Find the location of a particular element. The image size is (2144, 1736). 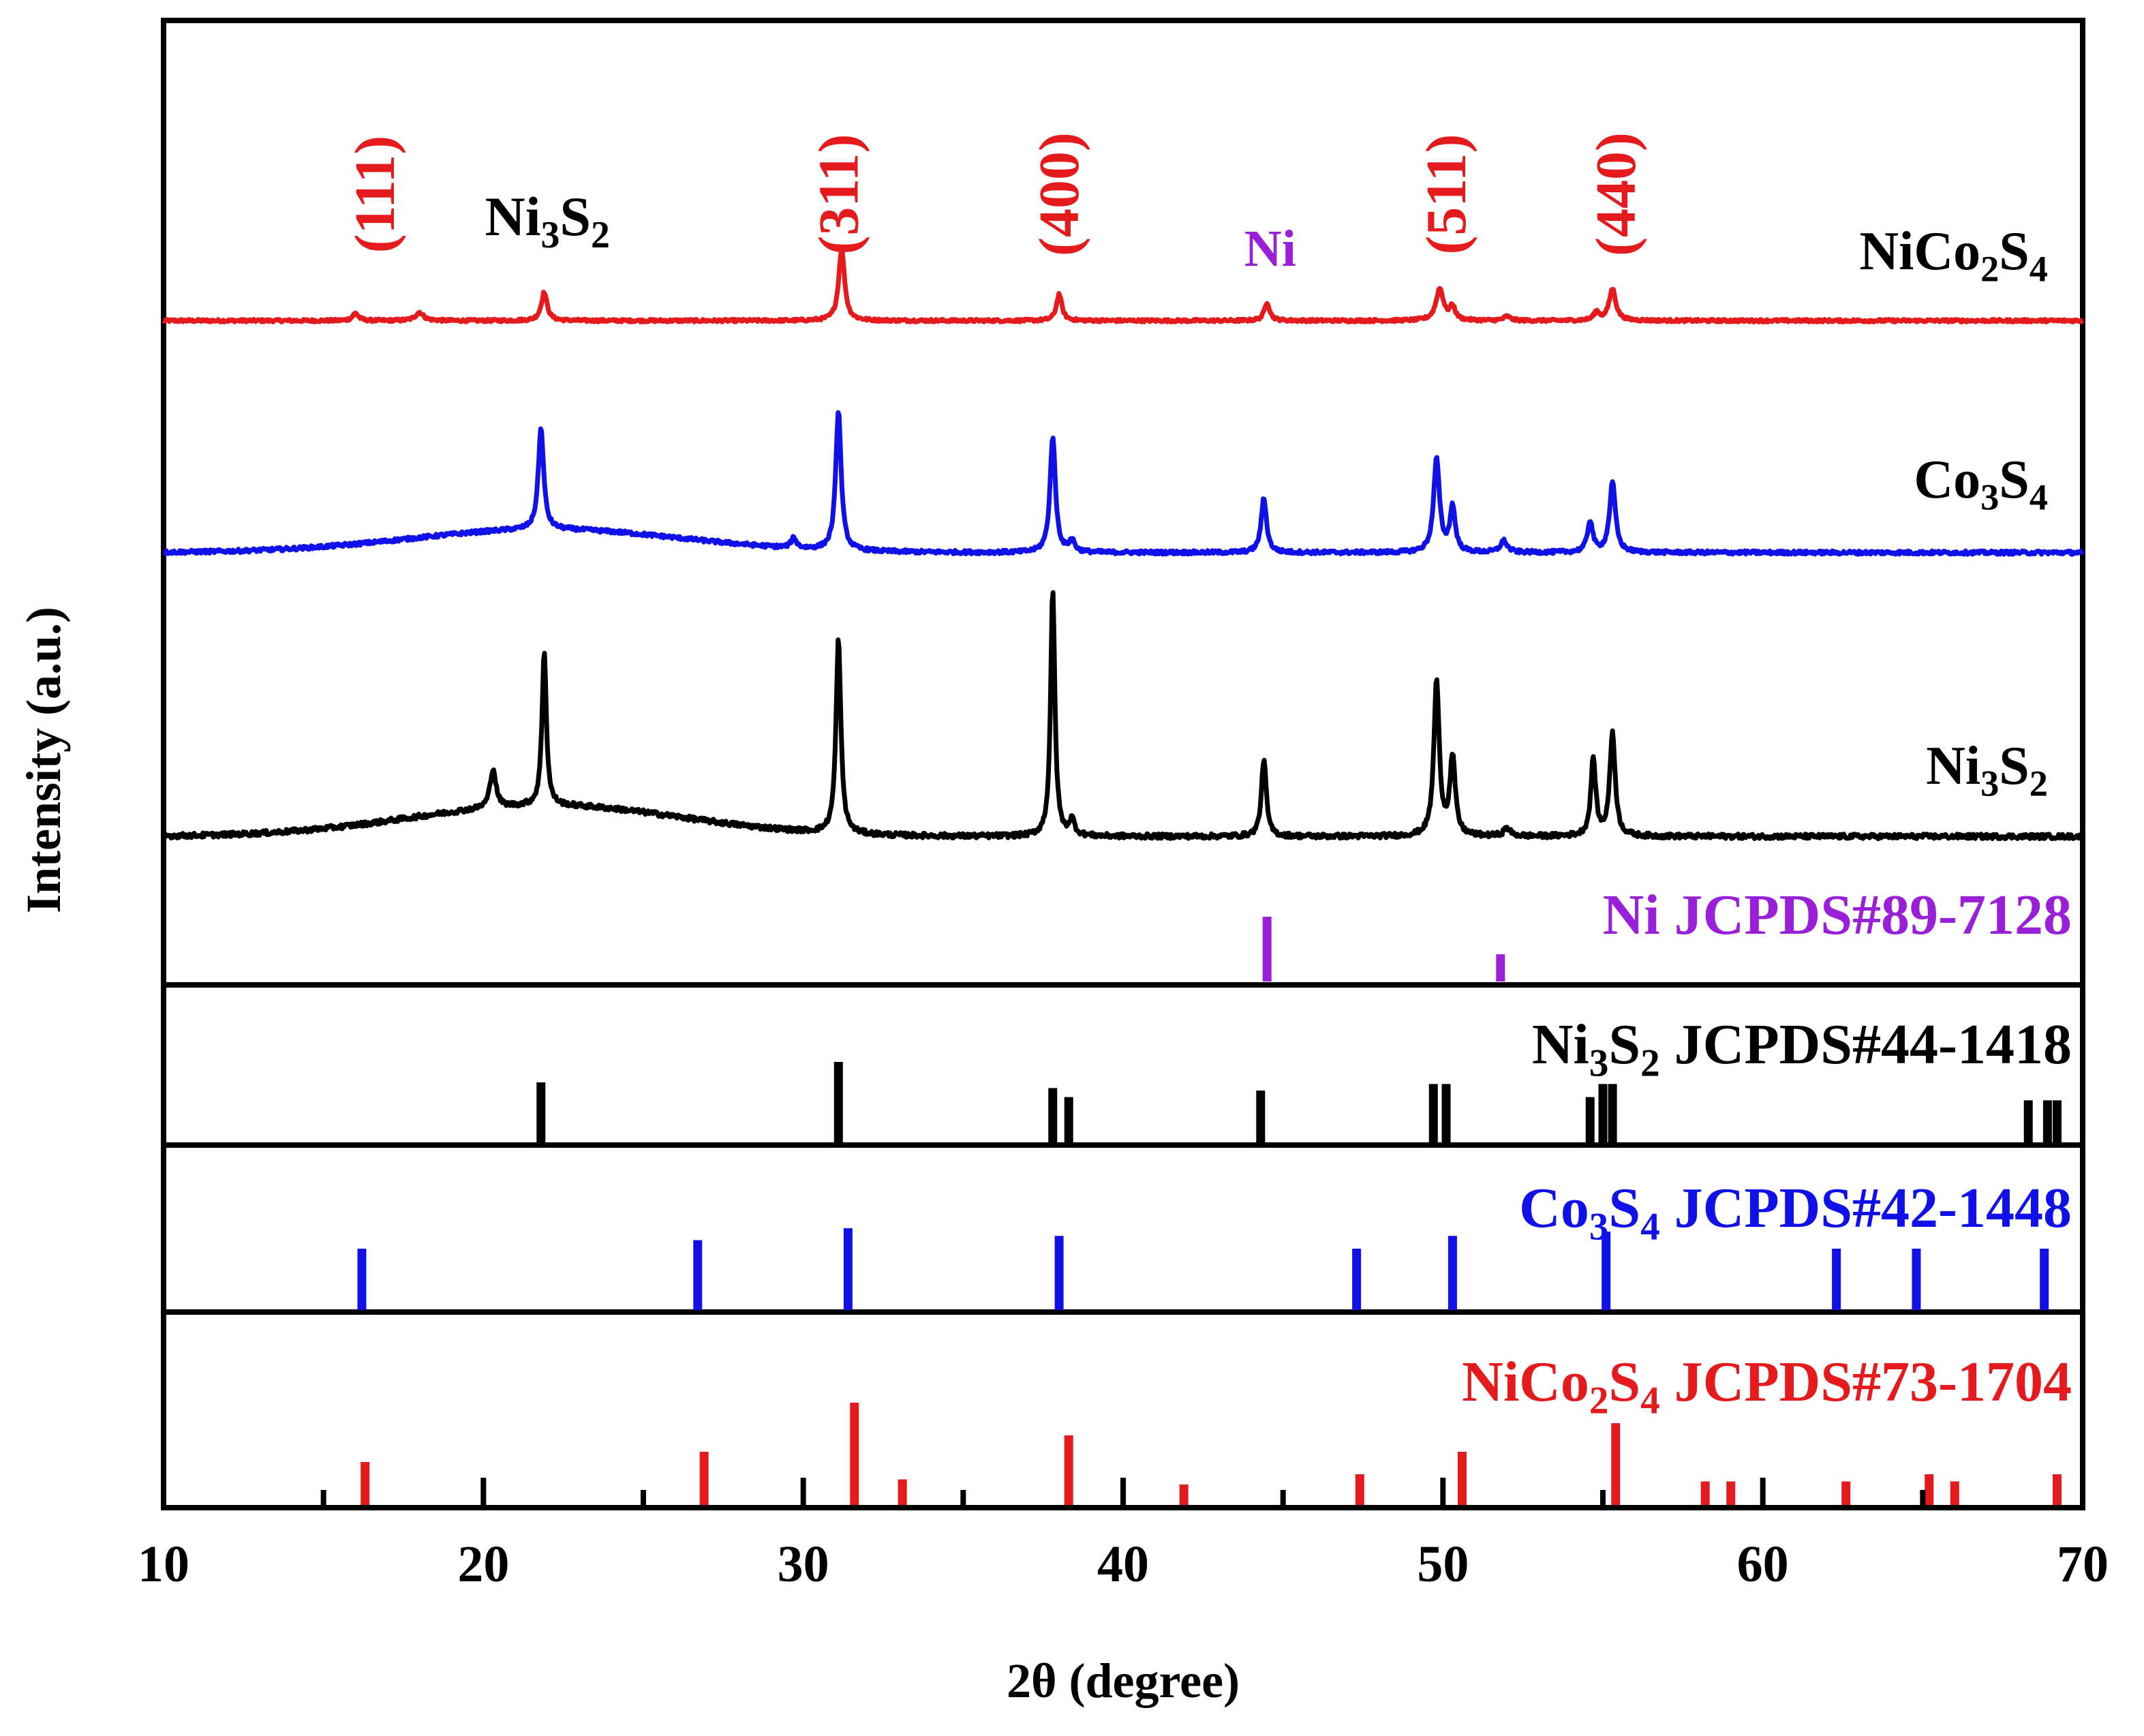

ni3s2-phase-label-subscript: 2 is located at coordinates (601, 235).